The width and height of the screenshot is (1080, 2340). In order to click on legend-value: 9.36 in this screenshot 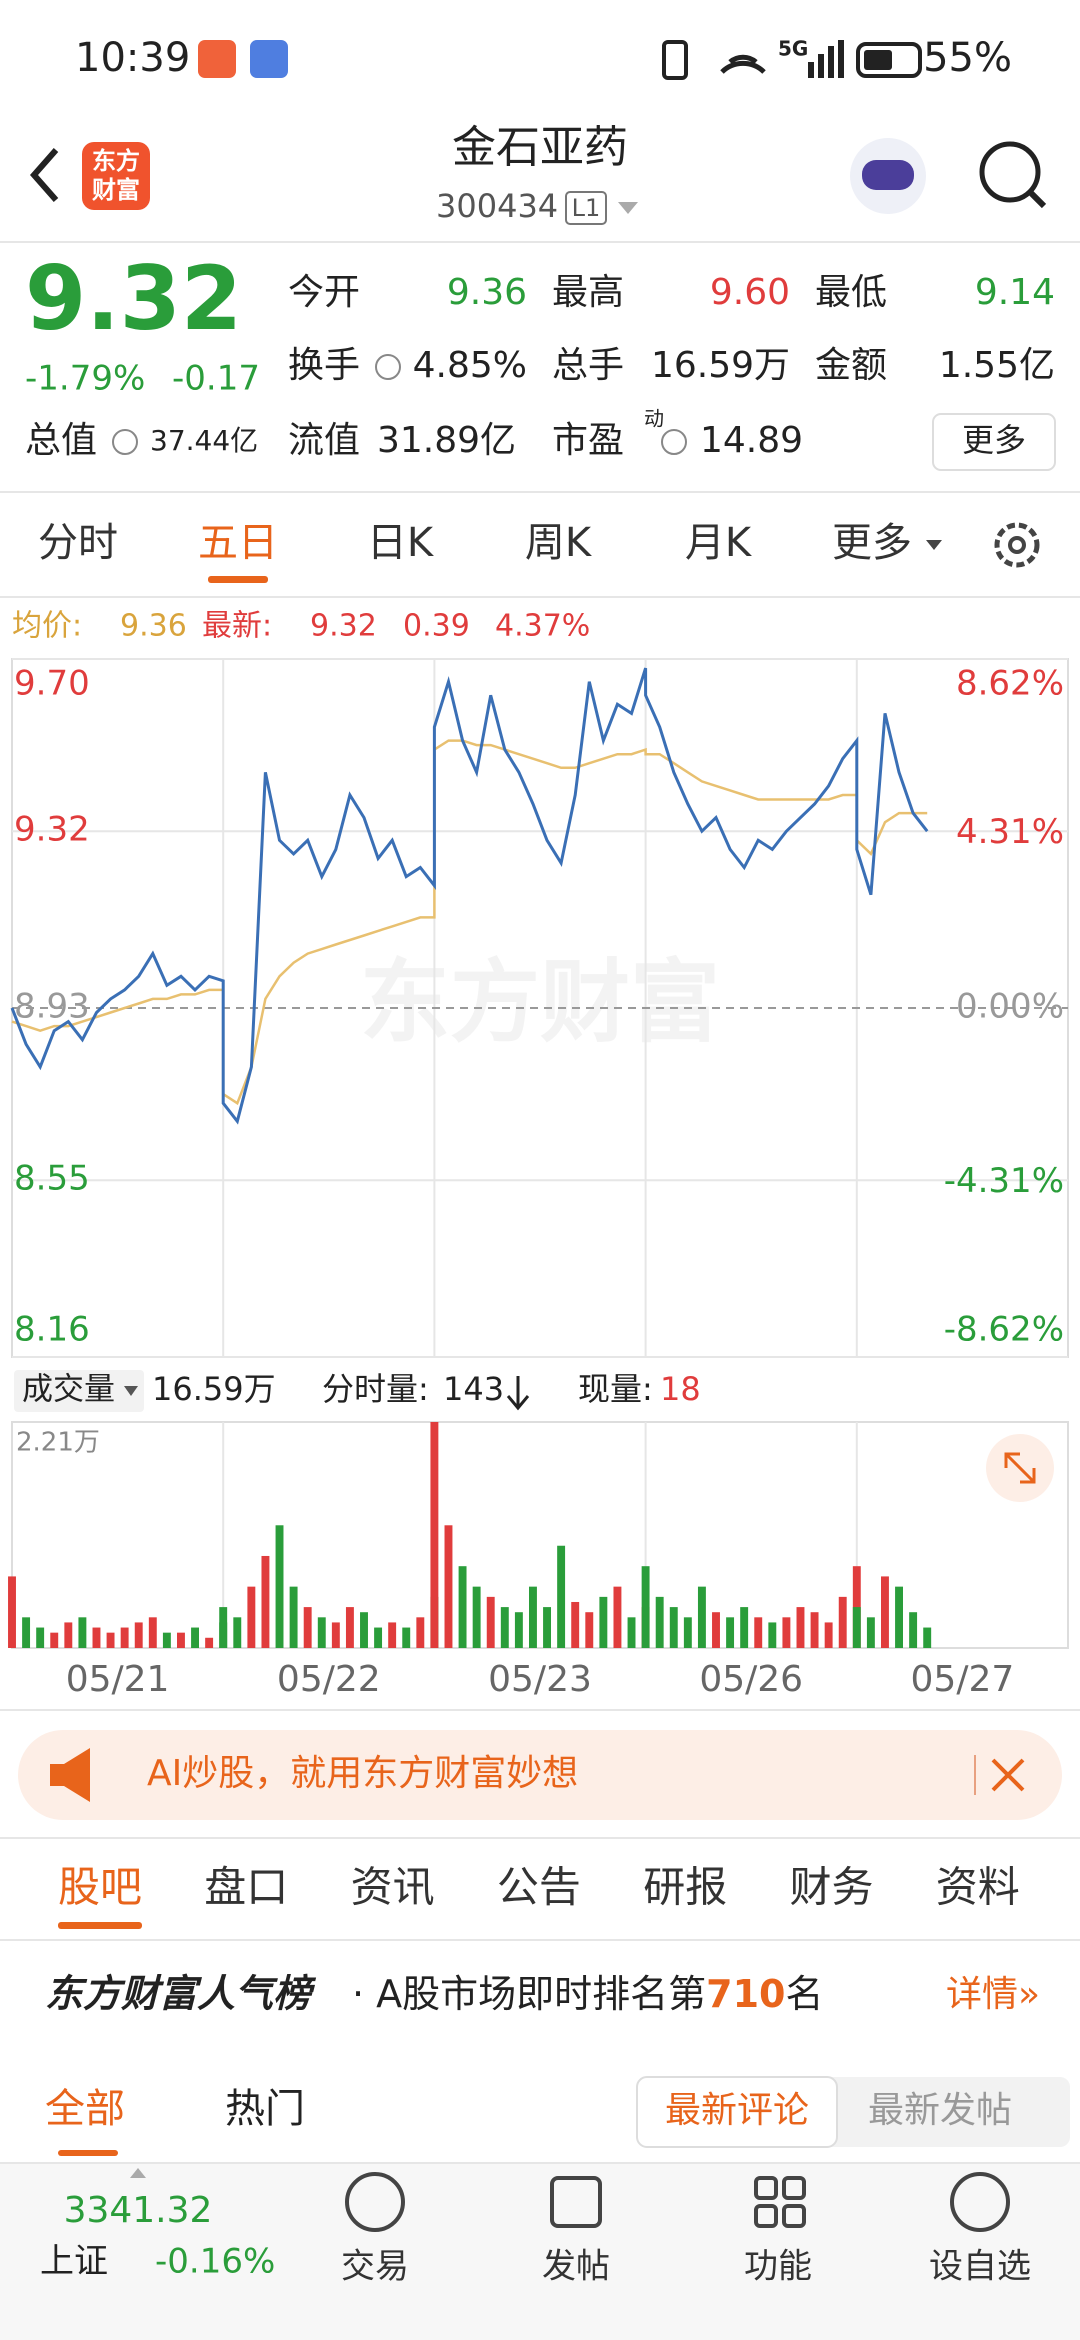, I will do `click(153, 626)`.